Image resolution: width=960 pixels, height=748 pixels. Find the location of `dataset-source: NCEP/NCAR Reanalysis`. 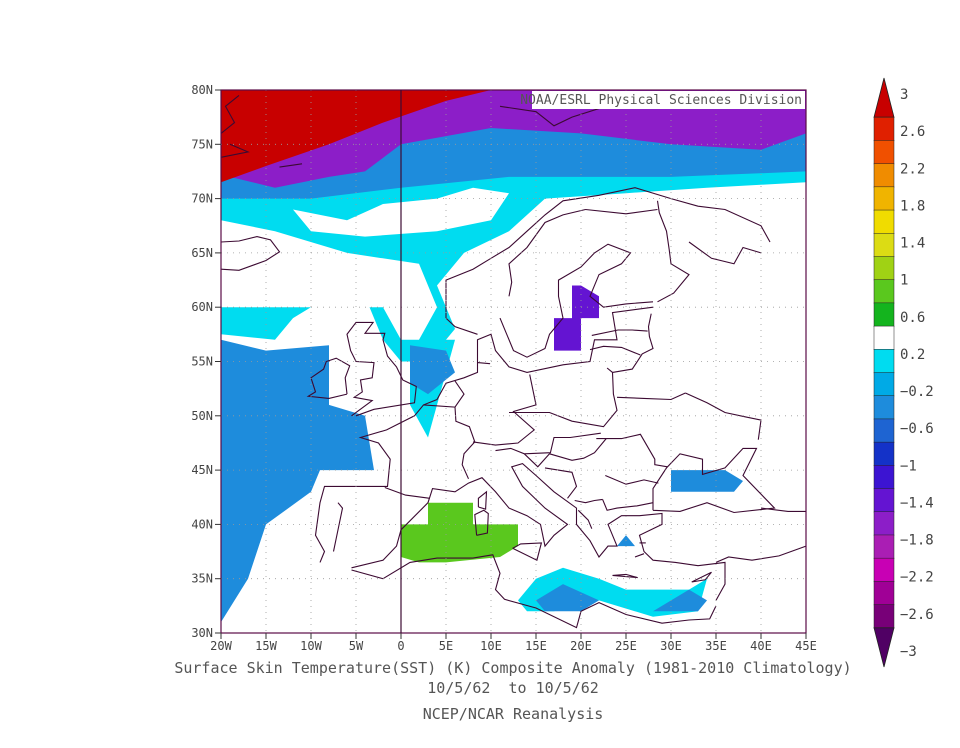

dataset-source: NCEP/NCAR Reanalysis is located at coordinates (513, 714).